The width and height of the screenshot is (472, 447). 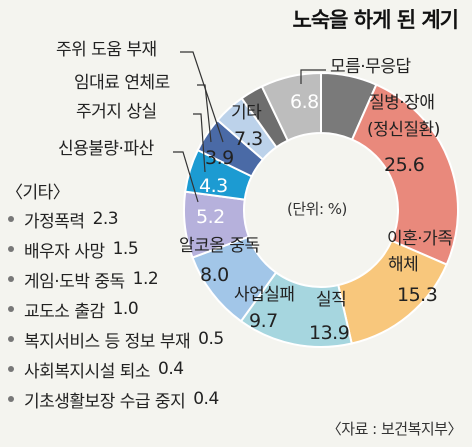 I want to click on slice-value-unemployment: 13.9, so click(x=329, y=333).